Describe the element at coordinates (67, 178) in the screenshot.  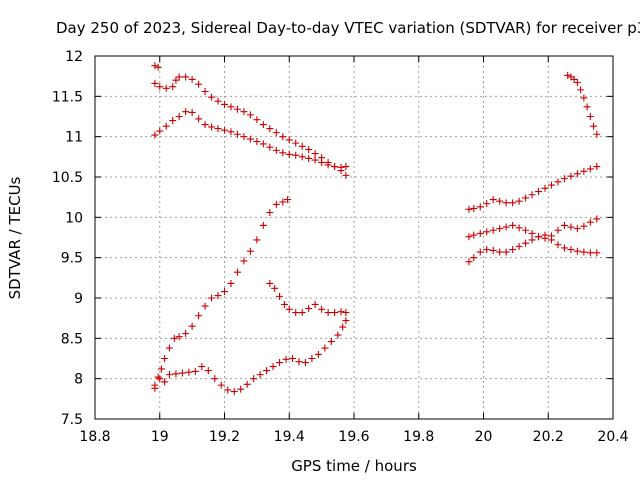
I see `y-tick-label: 10.5` at that location.